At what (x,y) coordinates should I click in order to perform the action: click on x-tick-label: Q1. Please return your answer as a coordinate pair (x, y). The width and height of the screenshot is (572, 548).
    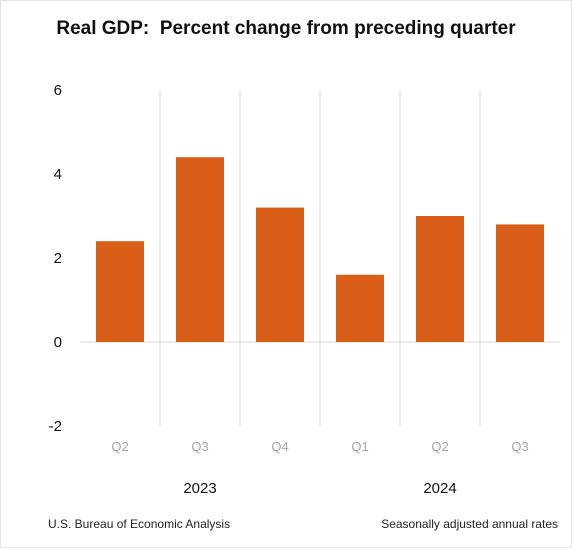
    Looking at the image, I should click on (359, 446).